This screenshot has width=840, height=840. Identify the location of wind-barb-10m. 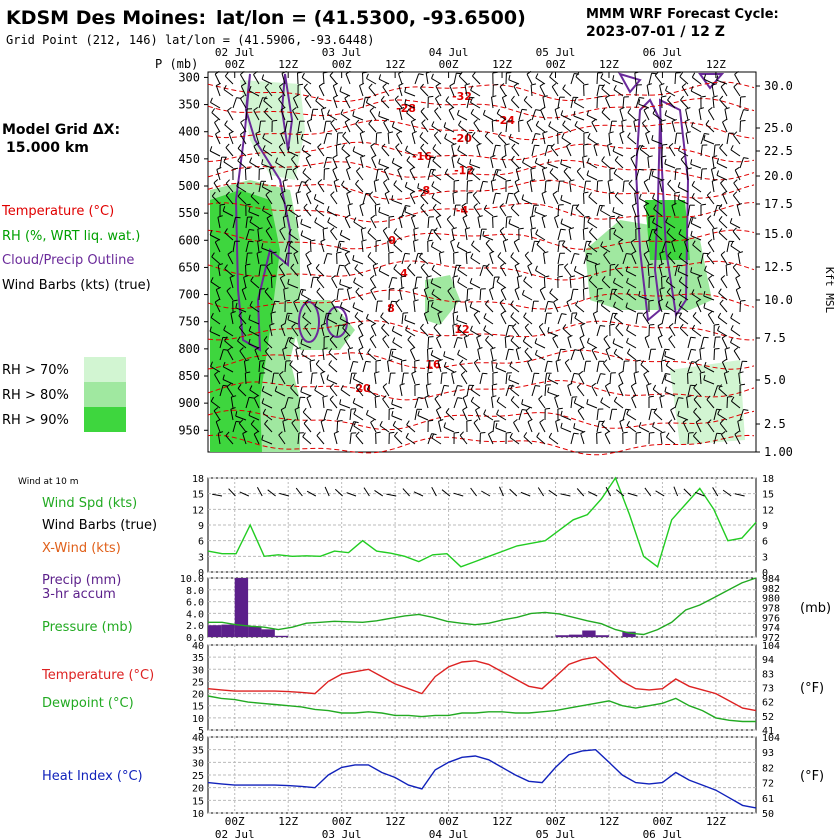
(660, 493).